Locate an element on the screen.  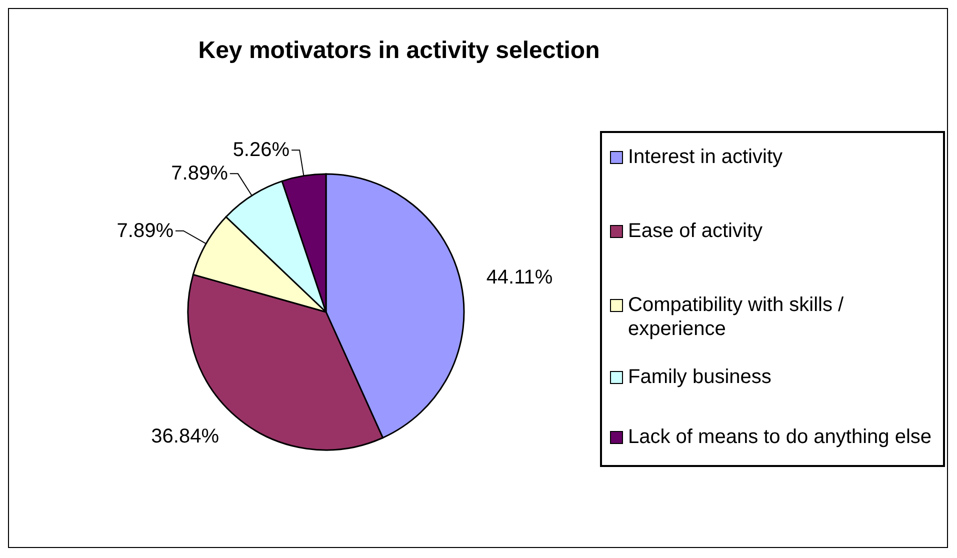
legend-label: Compatibility with skills / experience is located at coordinates (736, 317).